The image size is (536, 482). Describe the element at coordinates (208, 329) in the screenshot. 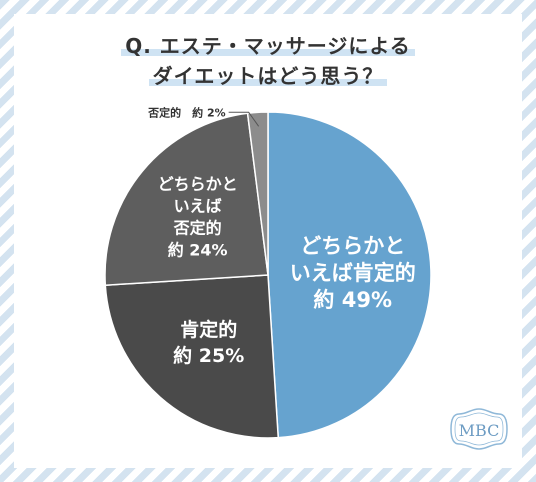

I see `slice-yes-label-line: 肯定的` at that location.